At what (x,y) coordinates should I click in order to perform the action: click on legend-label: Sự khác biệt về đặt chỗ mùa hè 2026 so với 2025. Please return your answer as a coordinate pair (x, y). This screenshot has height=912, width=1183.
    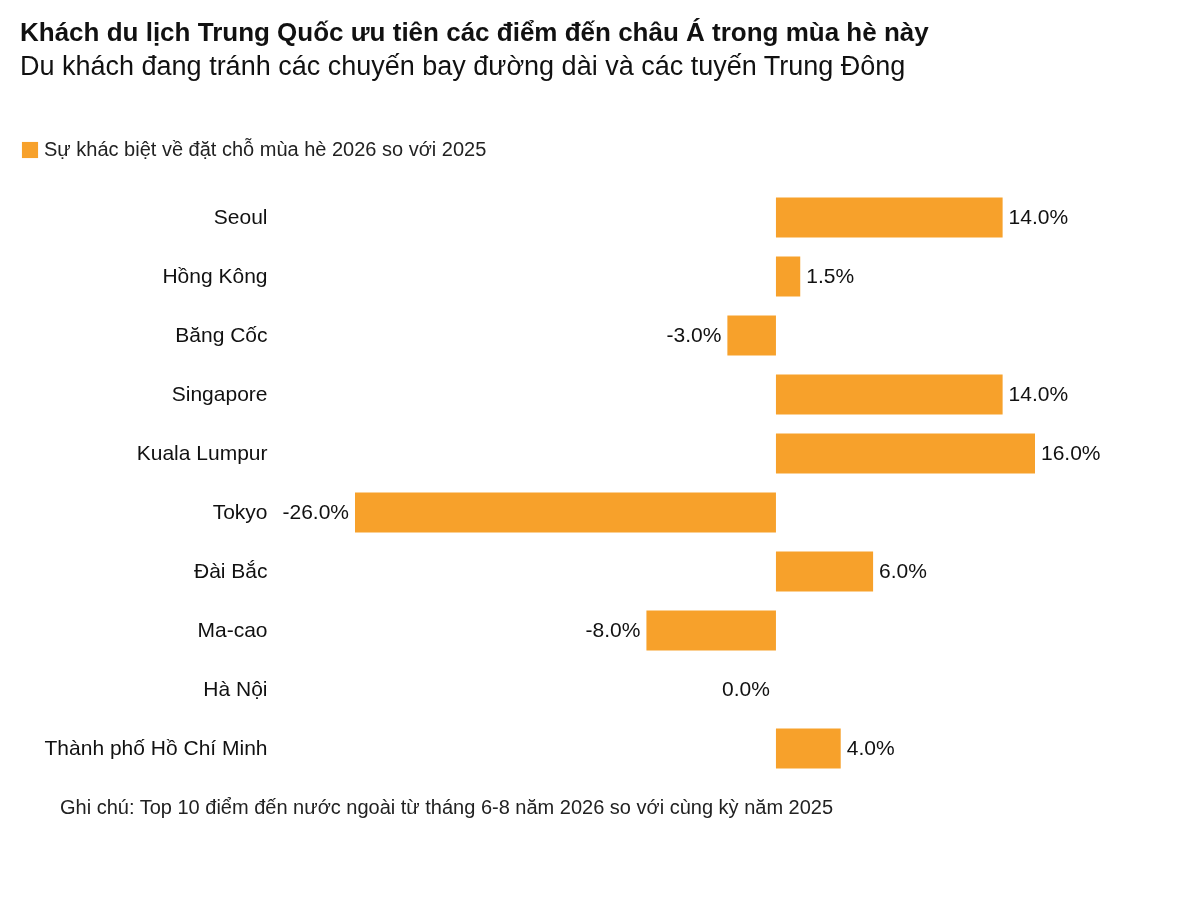
    Looking at the image, I should click on (265, 149).